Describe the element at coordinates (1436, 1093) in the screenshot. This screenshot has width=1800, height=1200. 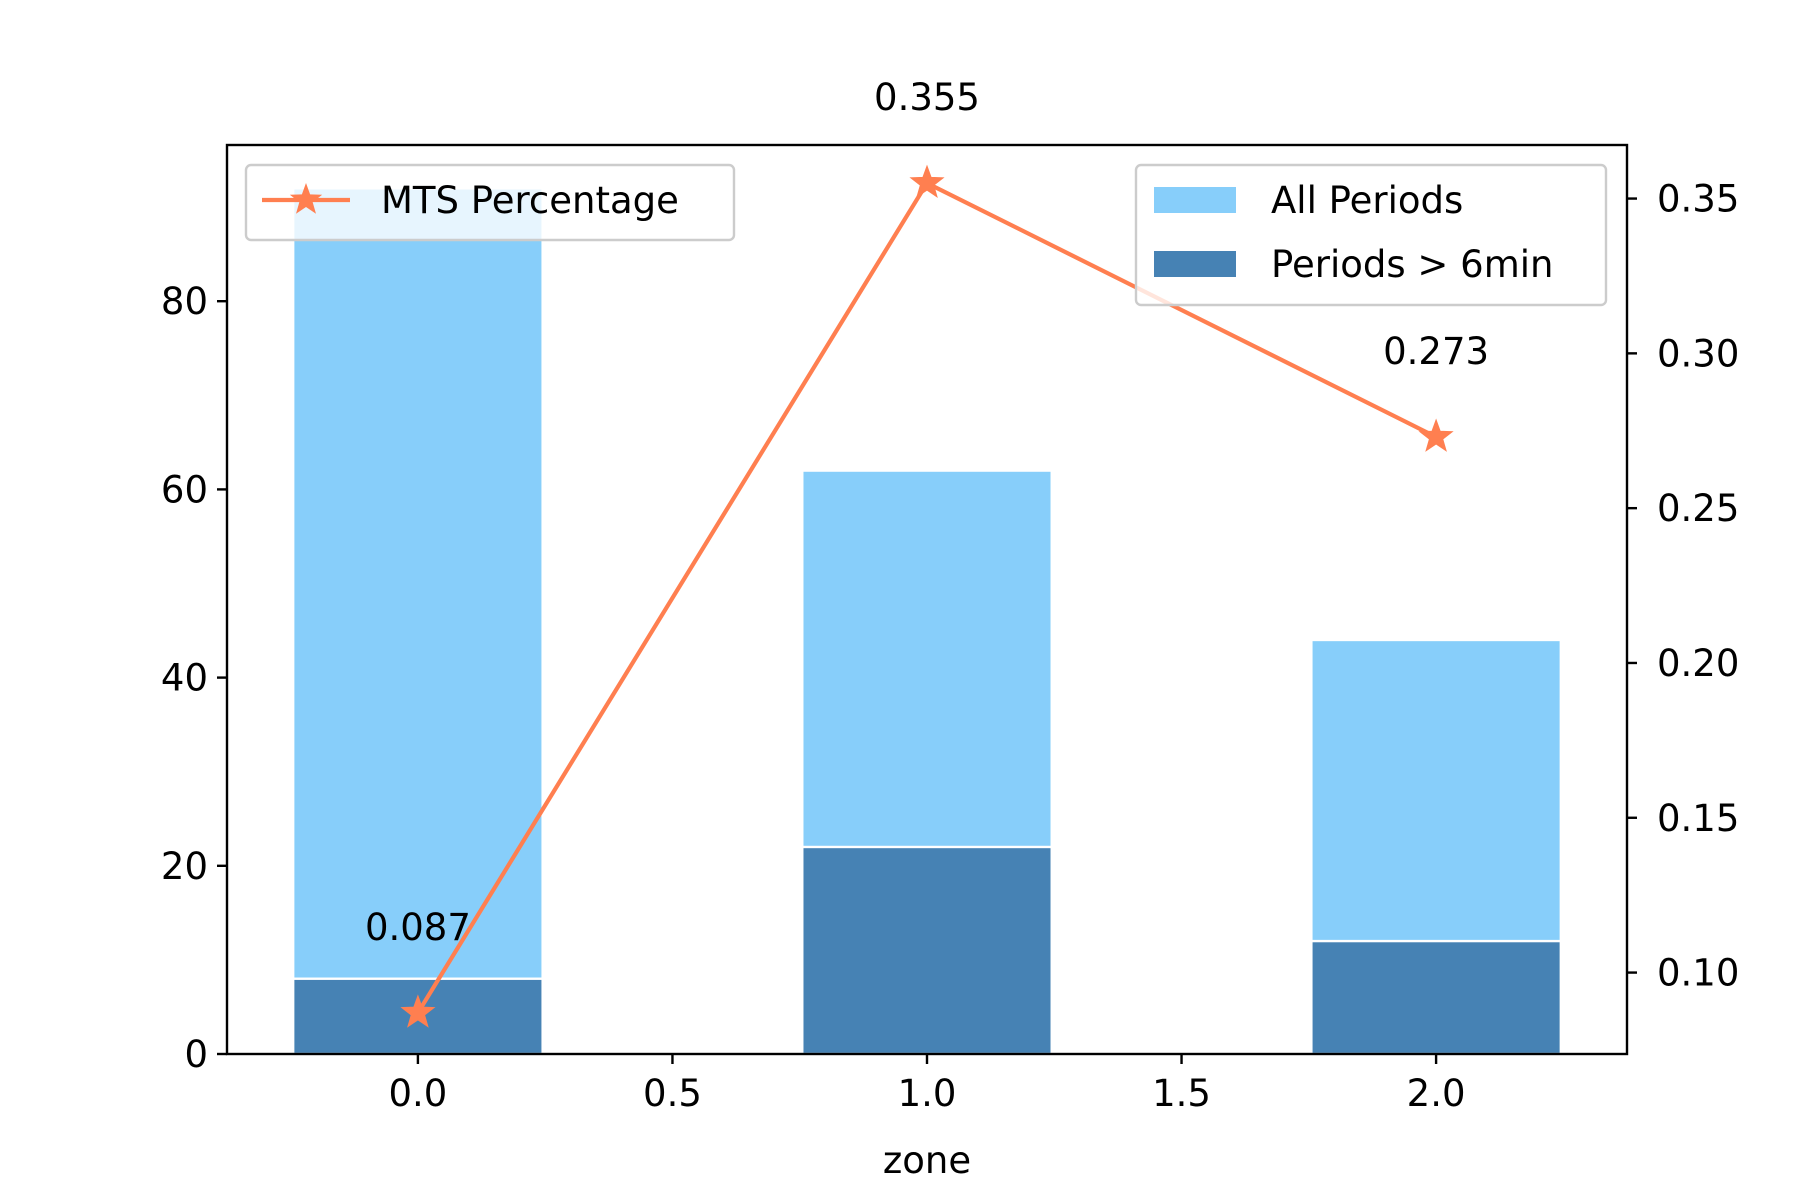
I see `x-tick-label-4: 2.0` at that location.